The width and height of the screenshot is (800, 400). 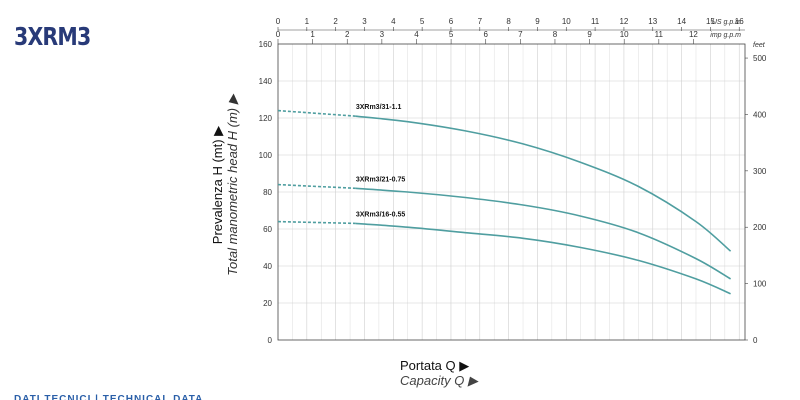 I want to click on feet-tick-label: 200, so click(x=760, y=227).